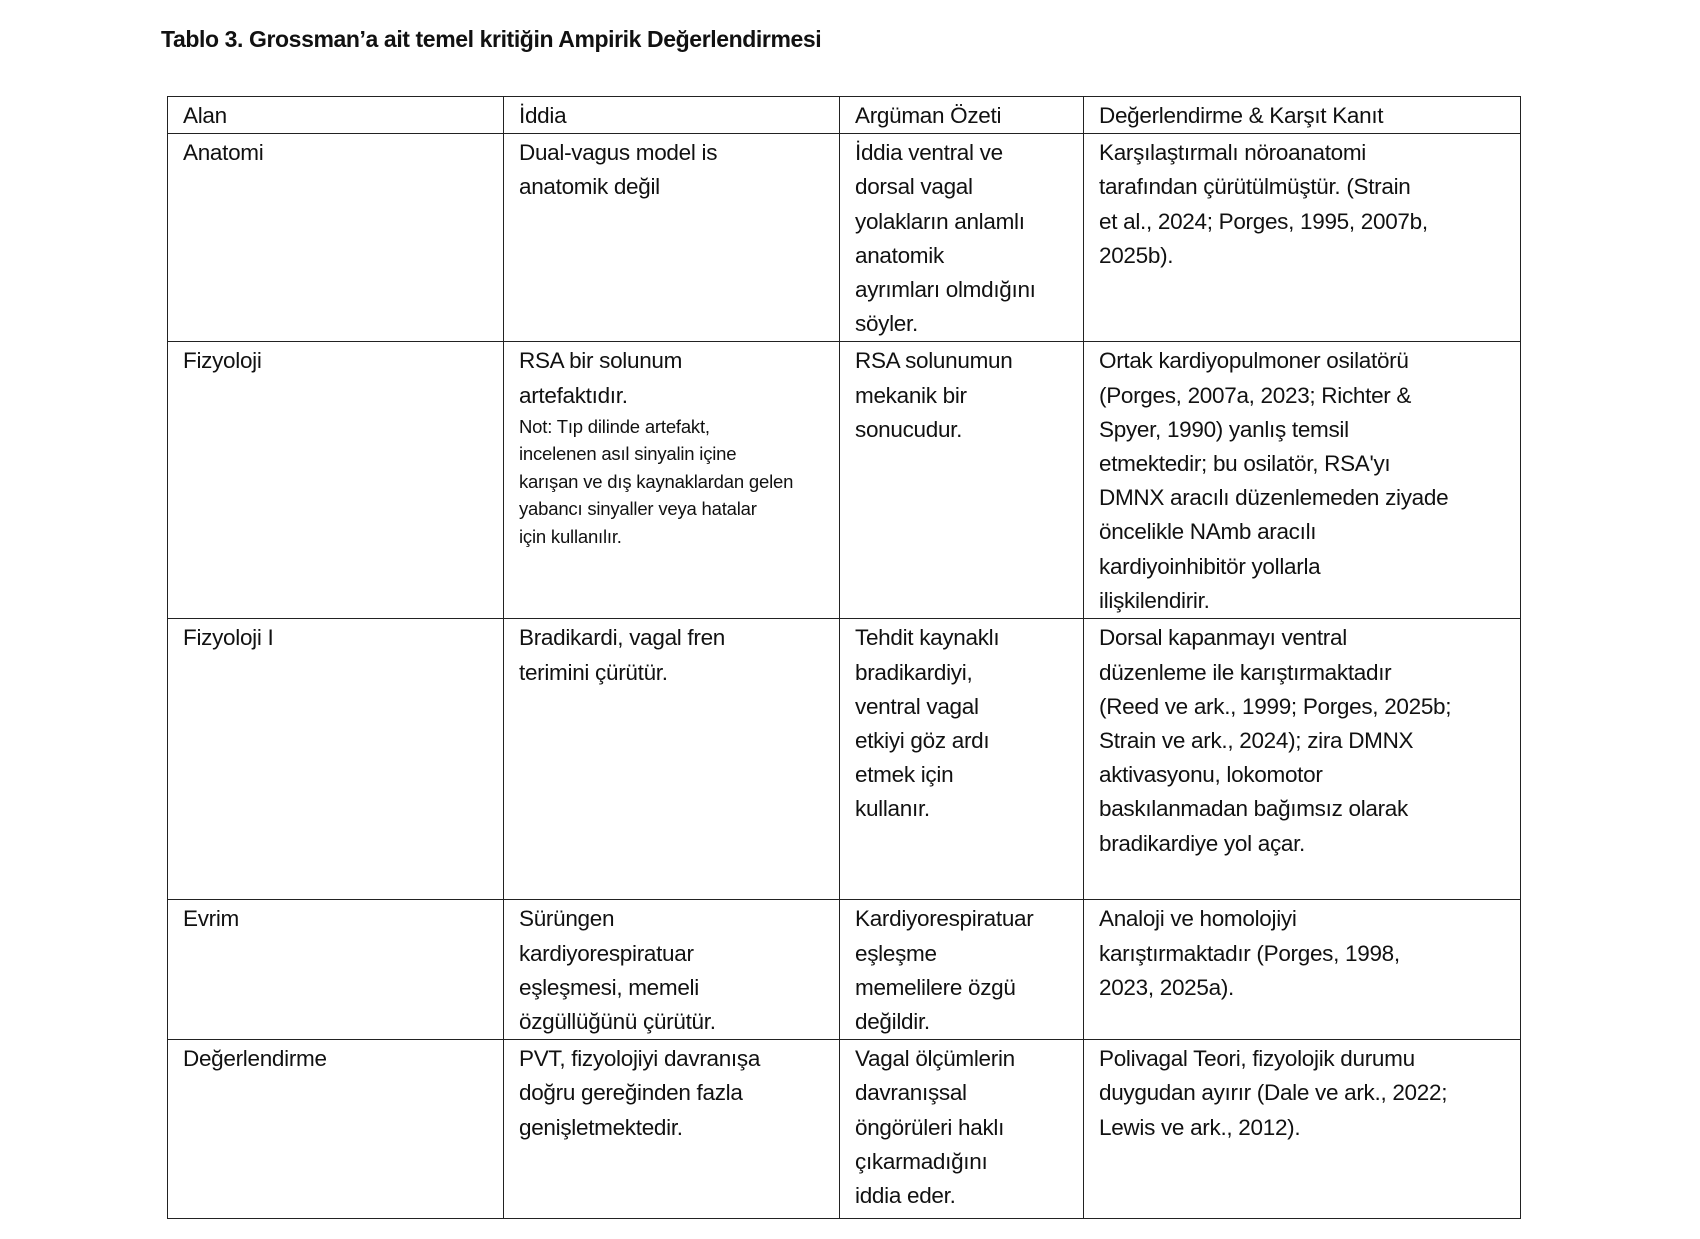 The height and width of the screenshot is (1239, 1700). Describe the element at coordinates (1256, 741) in the screenshot. I see `cell-line: Strain ve ark., 2024); zira DMNX` at that location.